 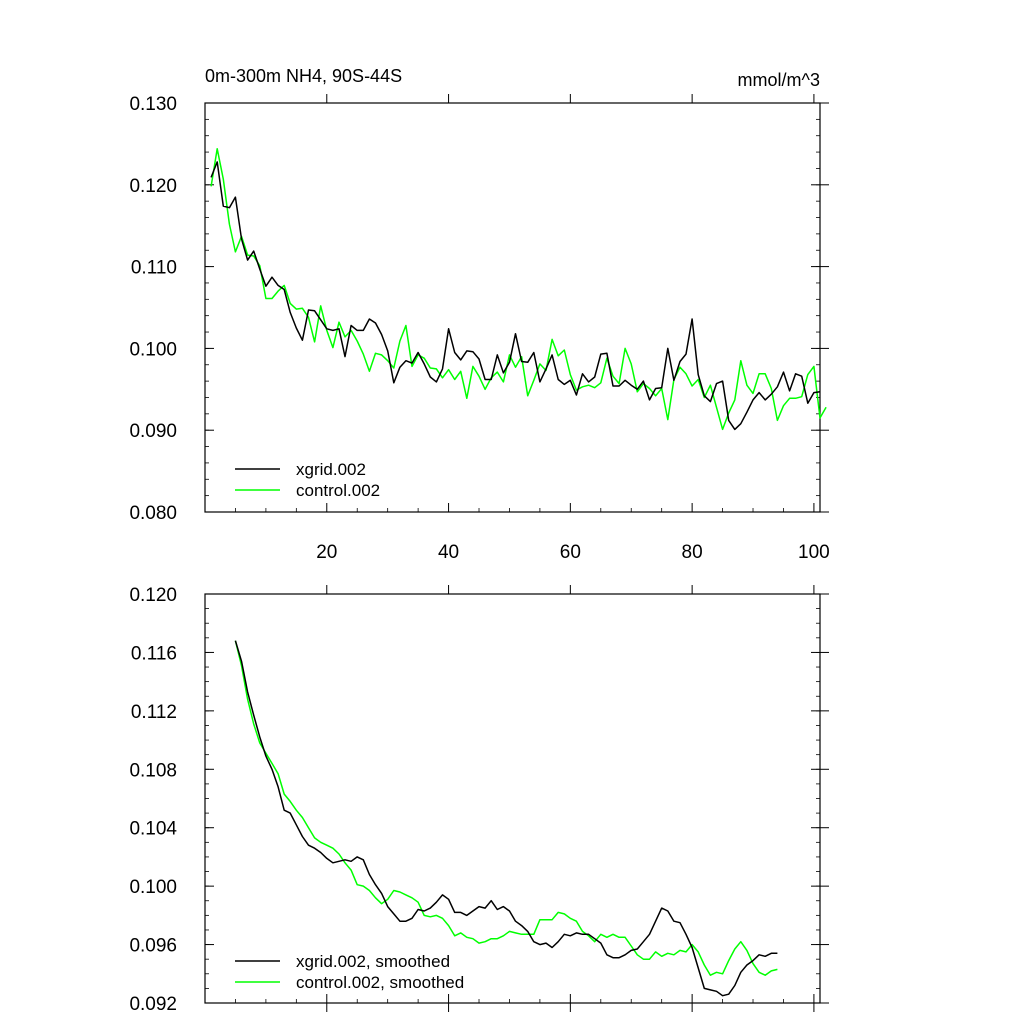 I want to click on legend-label-control: control.002, so click(x=338, y=490).